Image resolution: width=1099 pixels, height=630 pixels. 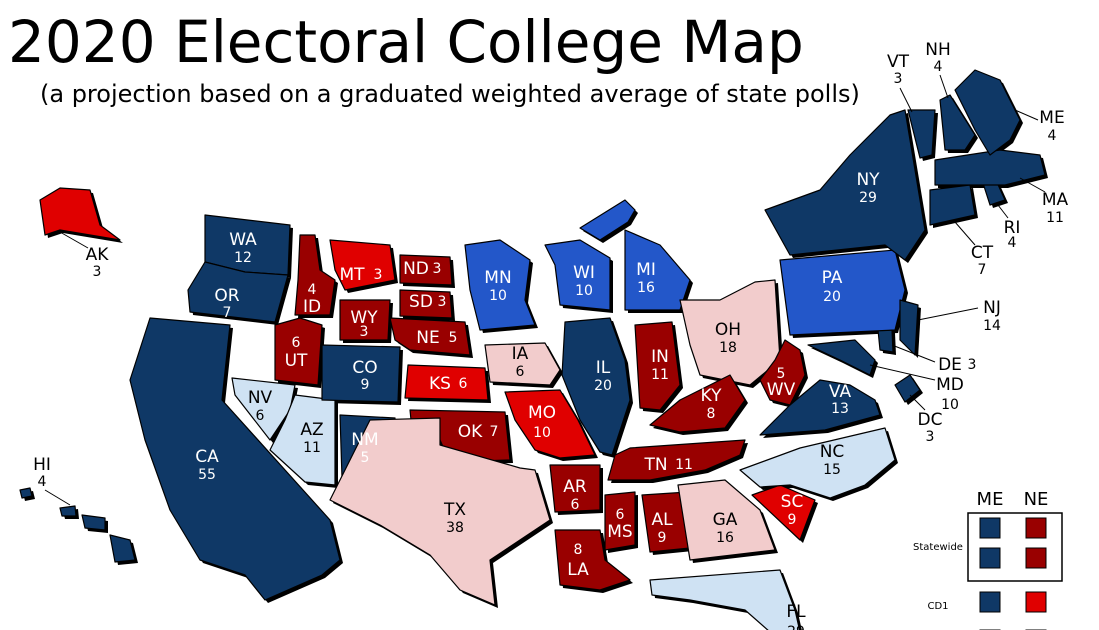 I want to click on electoral-votes: 9, so click(x=365, y=385).